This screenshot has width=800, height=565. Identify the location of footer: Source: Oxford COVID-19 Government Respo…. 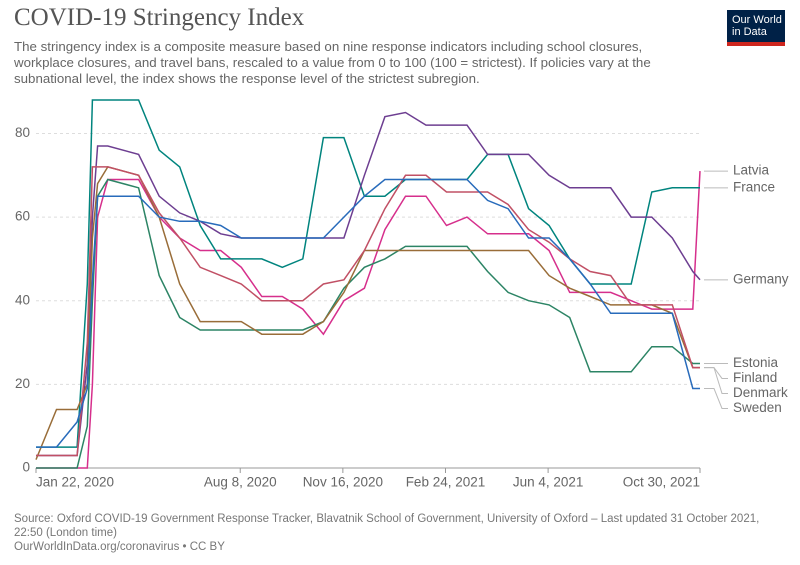
(394, 533).